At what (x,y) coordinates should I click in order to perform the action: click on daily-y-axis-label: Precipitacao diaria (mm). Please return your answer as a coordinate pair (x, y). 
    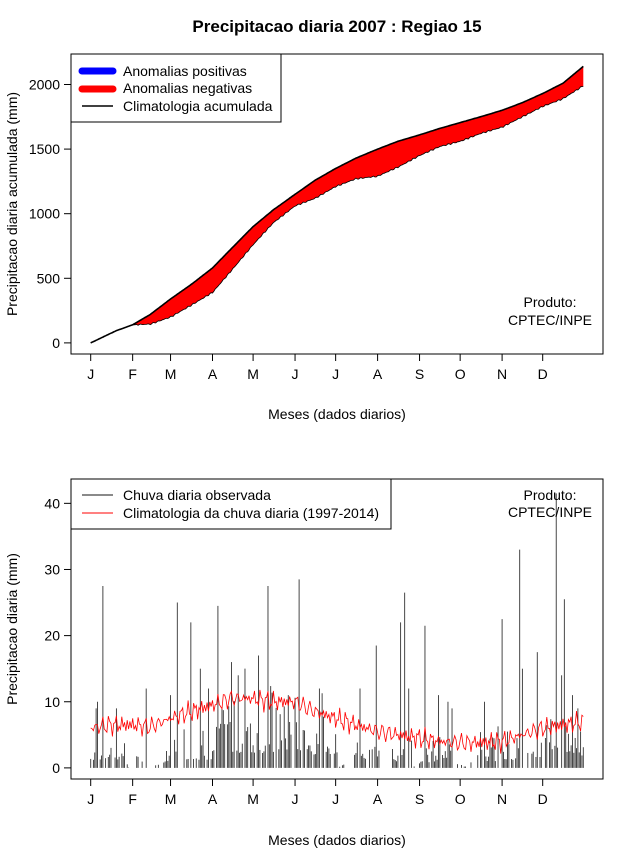
    Looking at the image, I should click on (12, 629).